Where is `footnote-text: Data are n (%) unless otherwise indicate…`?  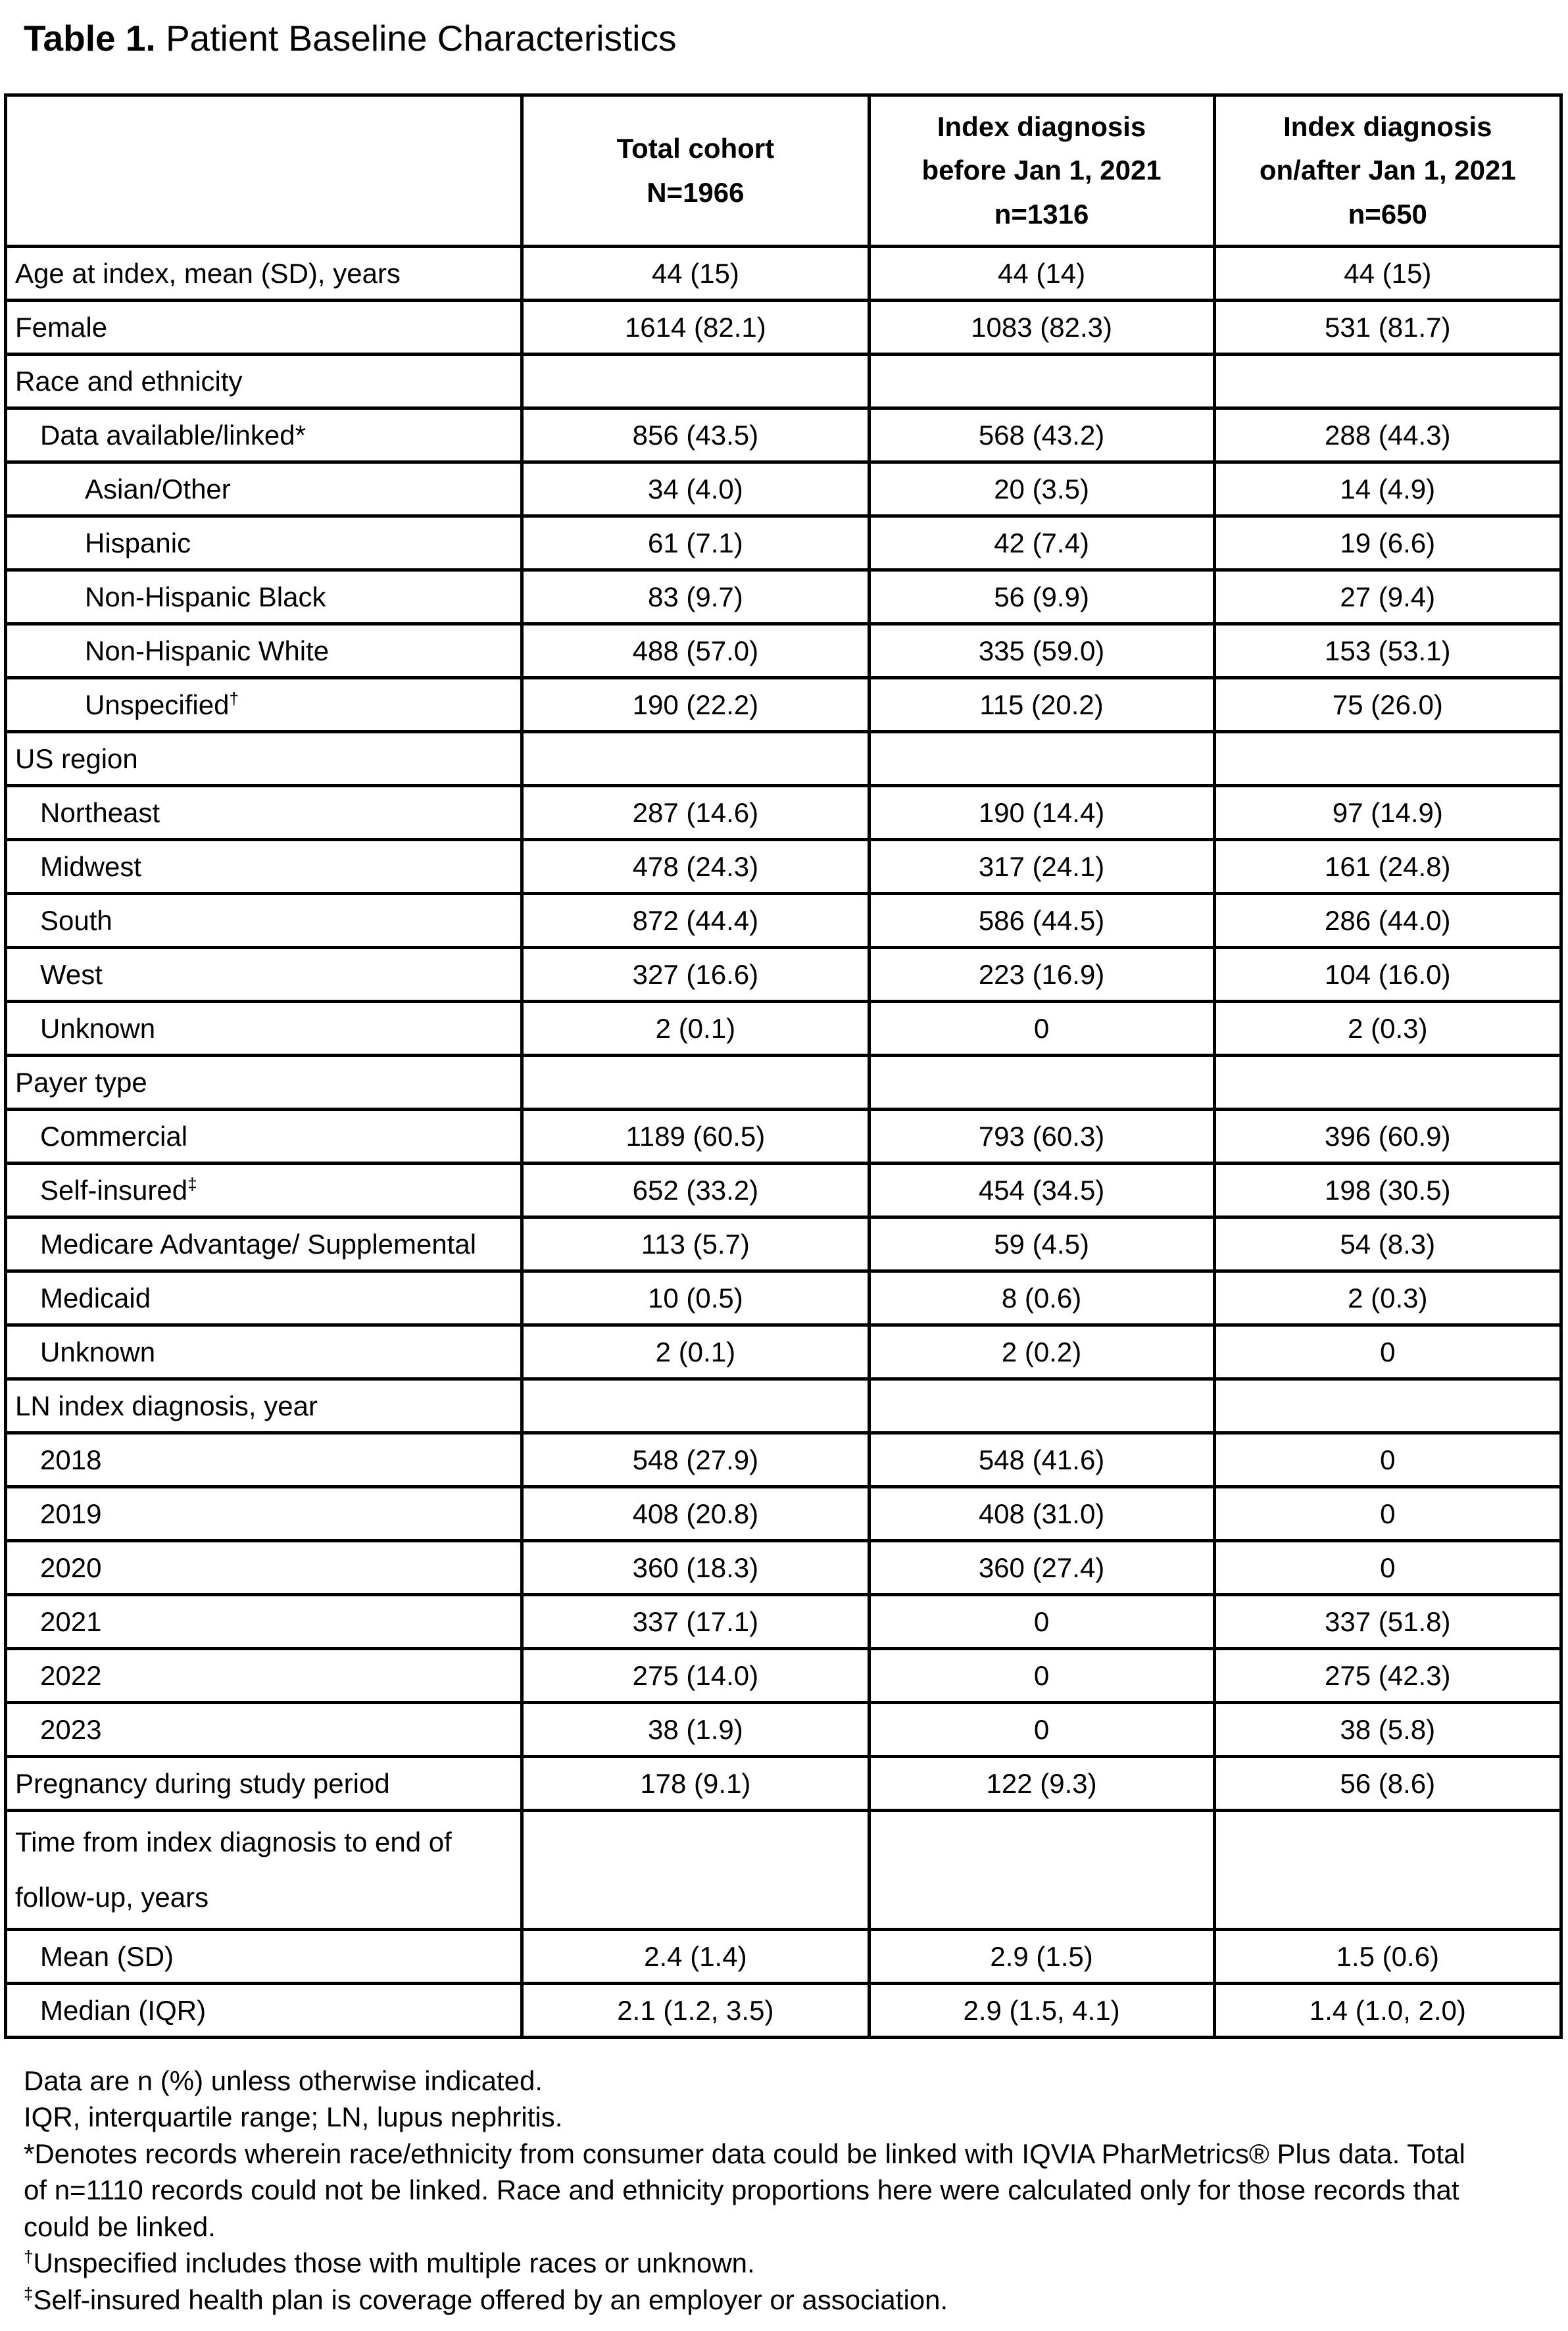
footnote-text: Data are n (%) unless otherwise indicate… is located at coordinates (283, 2080).